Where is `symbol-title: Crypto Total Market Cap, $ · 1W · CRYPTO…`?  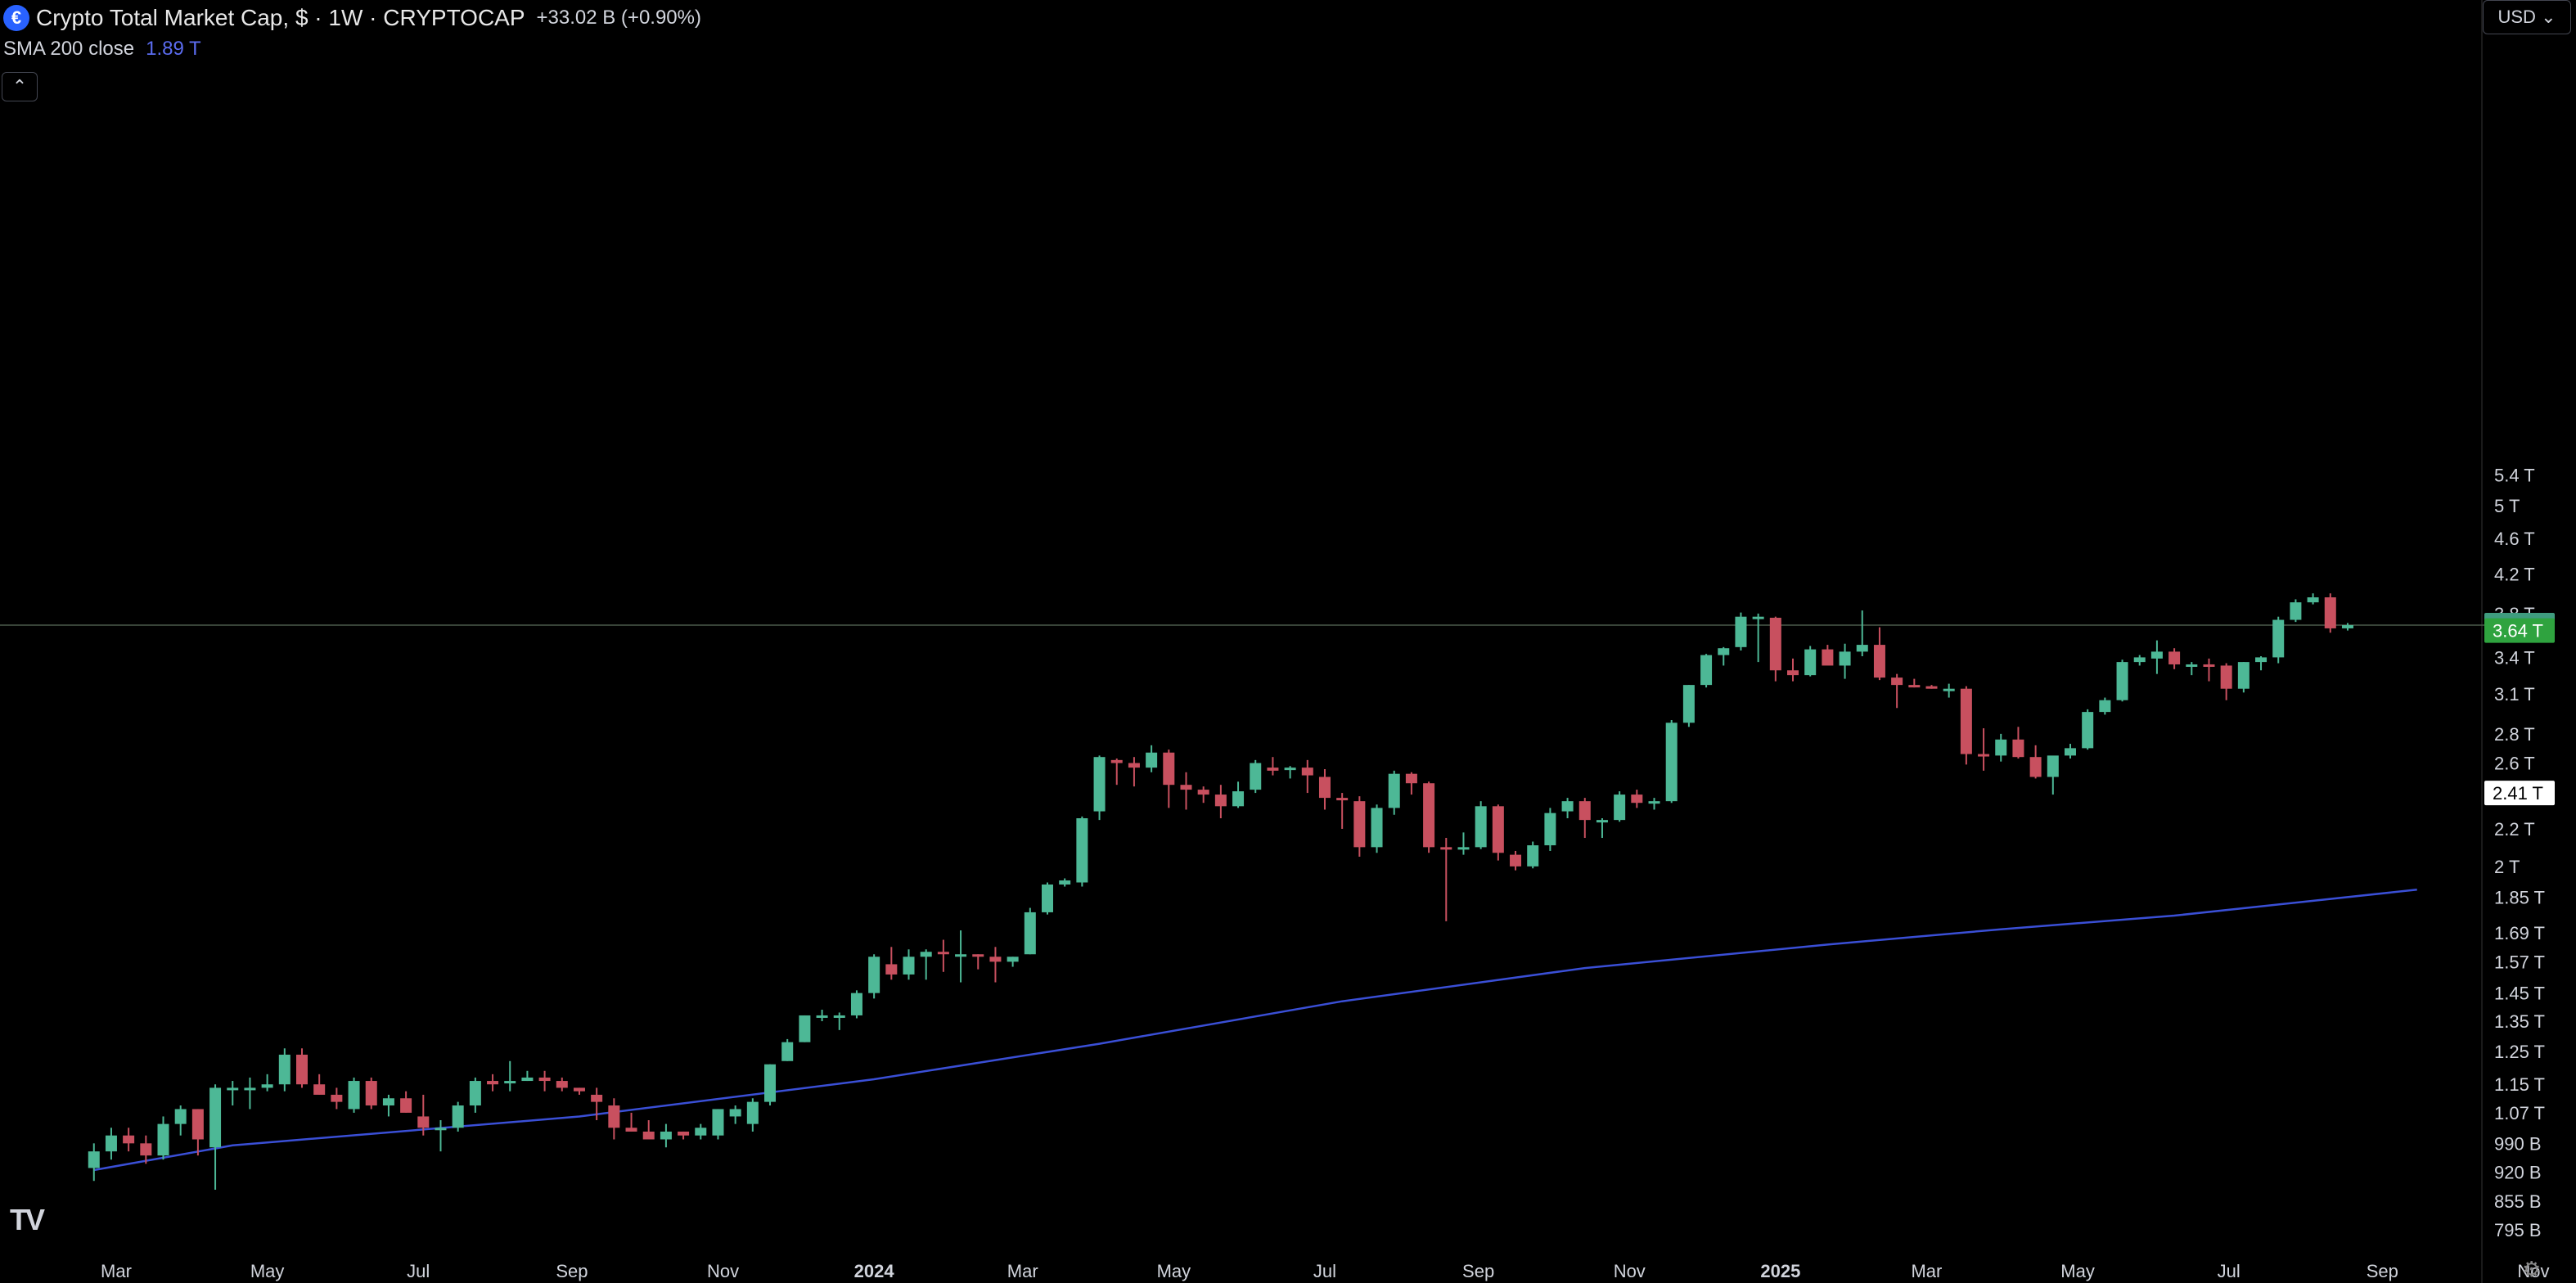 symbol-title: Crypto Total Market Cap, $ · 1W · CRYPTO… is located at coordinates (281, 17).